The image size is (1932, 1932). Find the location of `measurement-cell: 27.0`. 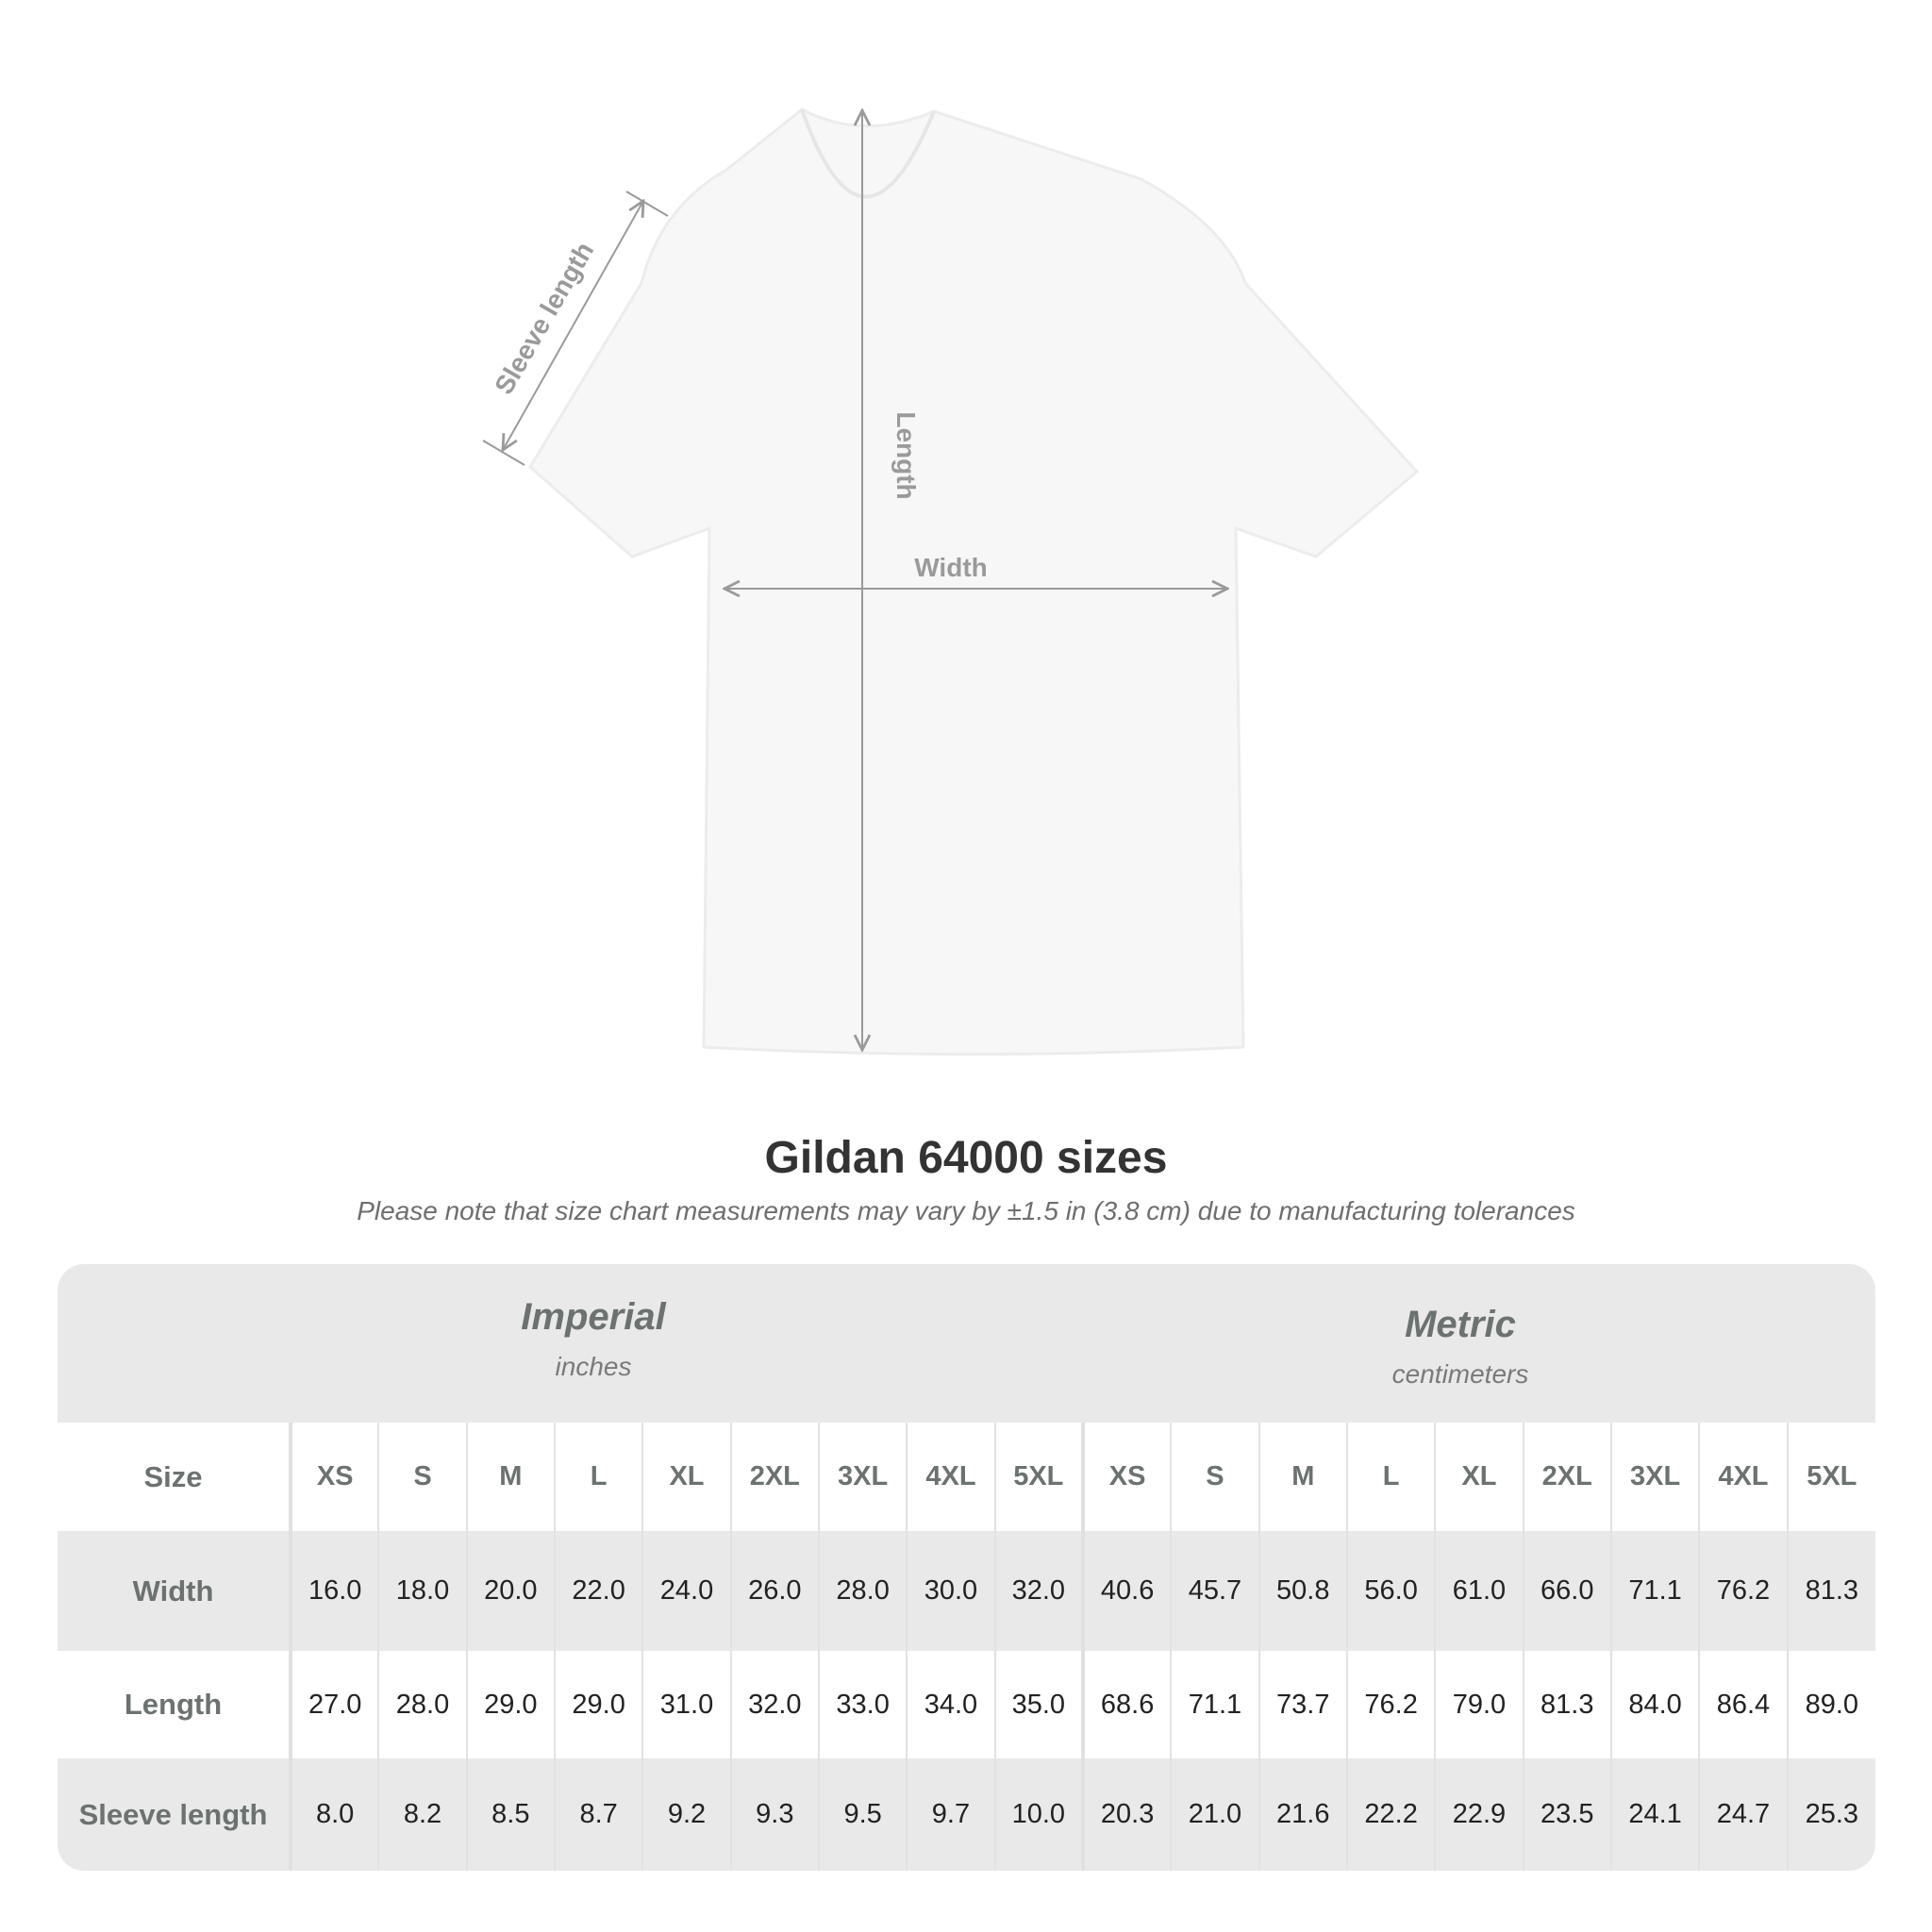

measurement-cell: 27.0 is located at coordinates (334, 1704).